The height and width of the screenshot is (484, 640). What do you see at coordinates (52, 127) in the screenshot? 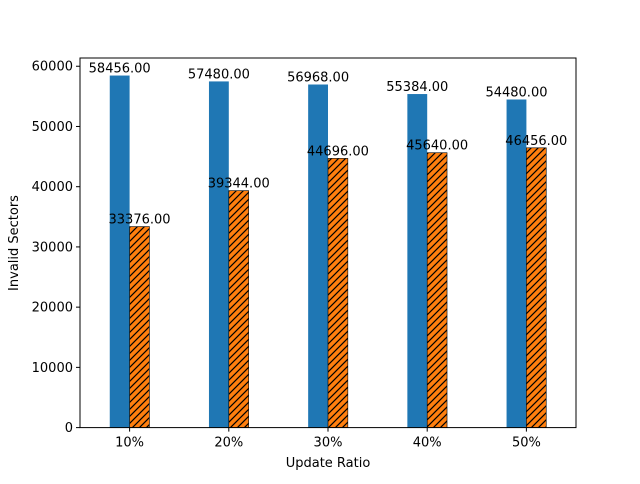
I see `y-tick-label-5: 50000` at bounding box center [52, 127].